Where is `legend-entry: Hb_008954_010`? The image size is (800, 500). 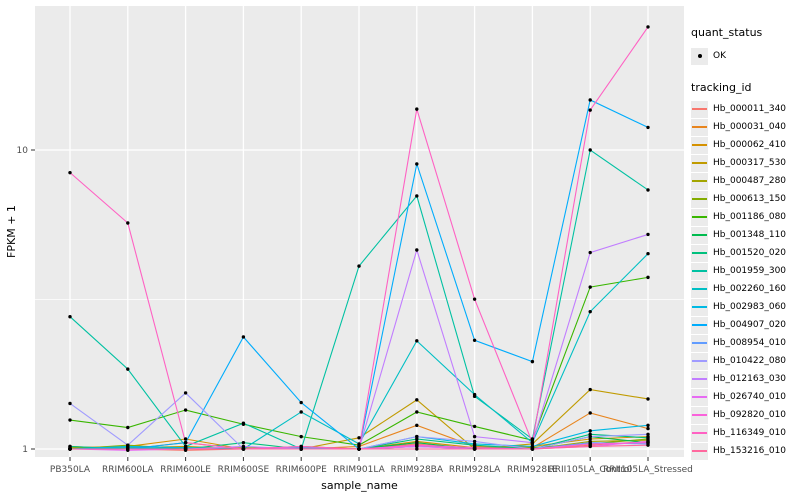
legend-entry: Hb_008954_010 is located at coordinates (745, 343).